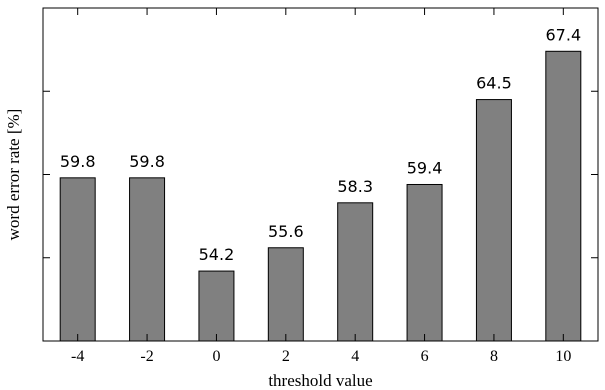 Image resolution: width=605 pixels, height=390 pixels. What do you see at coordinates (77, 259) in the screenshot?
I see `bar--4` at bounding box center [77, 259].